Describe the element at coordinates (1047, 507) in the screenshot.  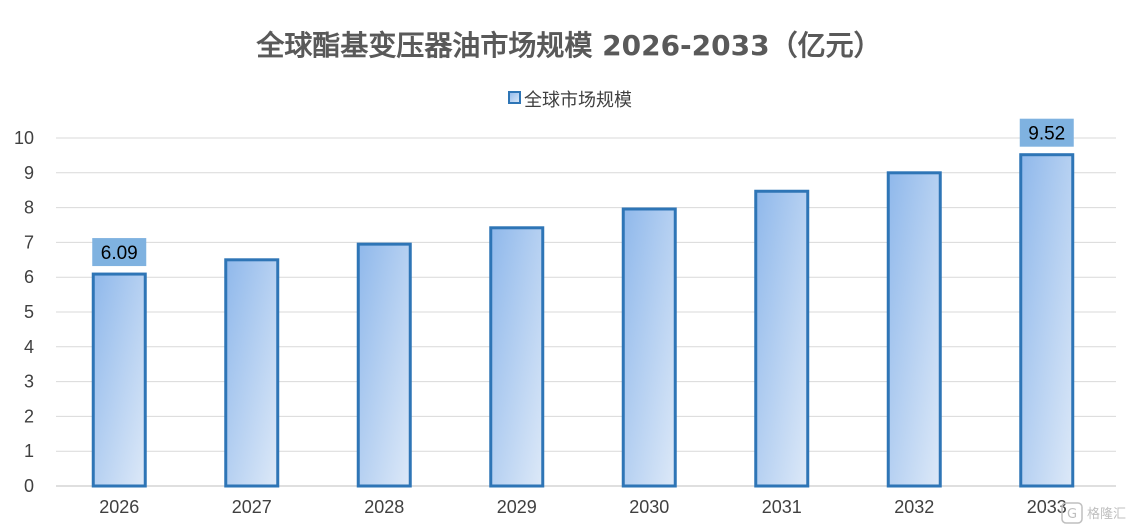
I see `x-tick-label: 2033` at that location.